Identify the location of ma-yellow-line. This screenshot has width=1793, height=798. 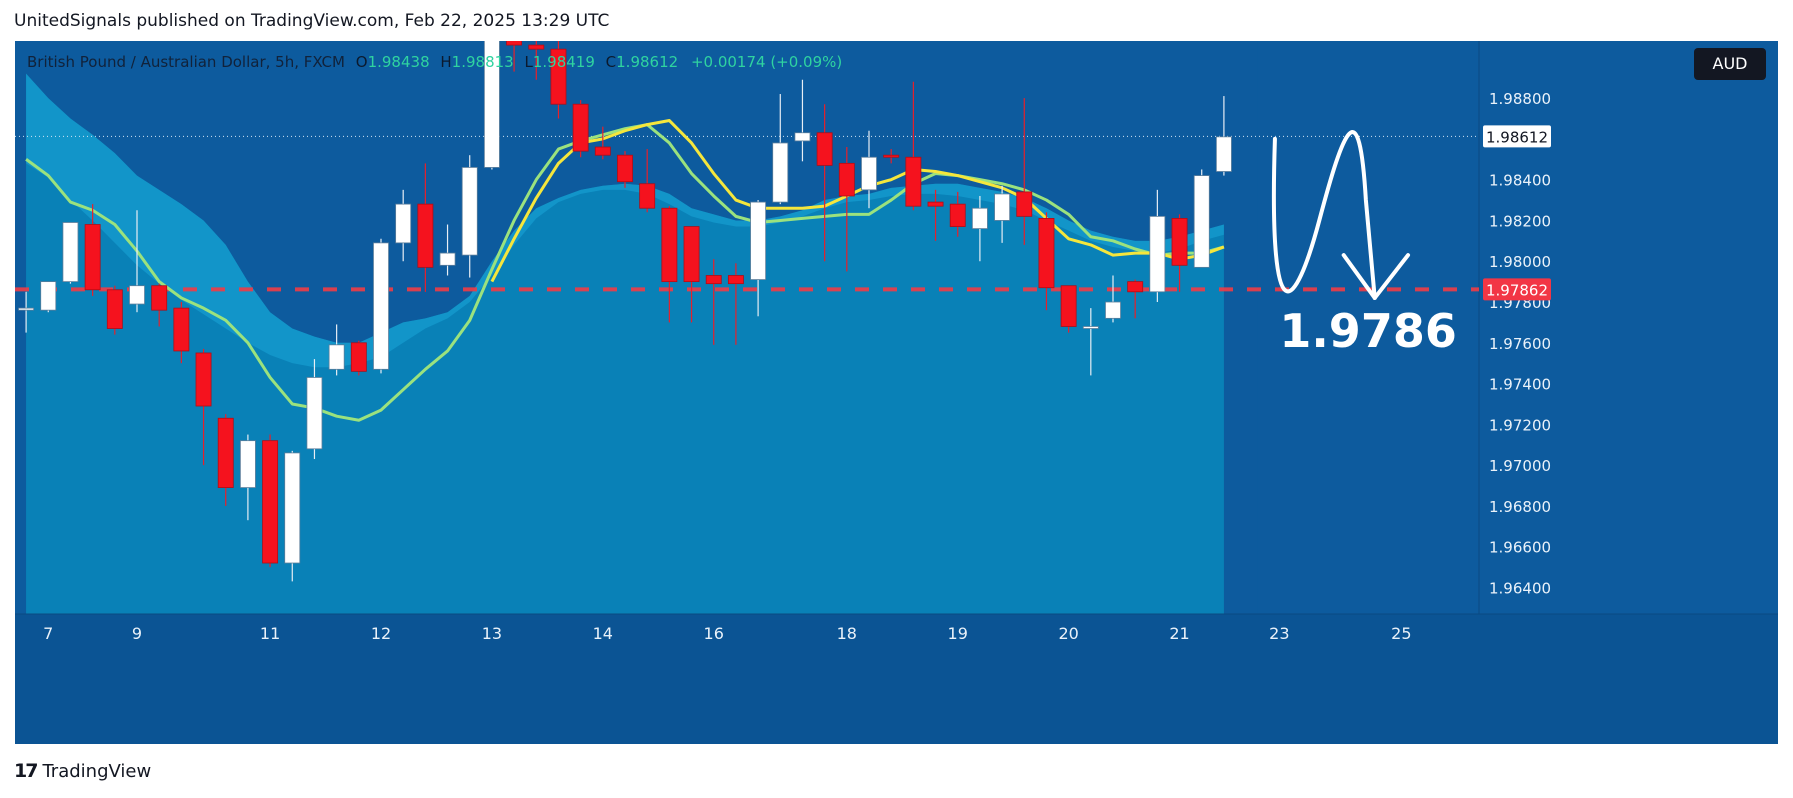
(857, 201).